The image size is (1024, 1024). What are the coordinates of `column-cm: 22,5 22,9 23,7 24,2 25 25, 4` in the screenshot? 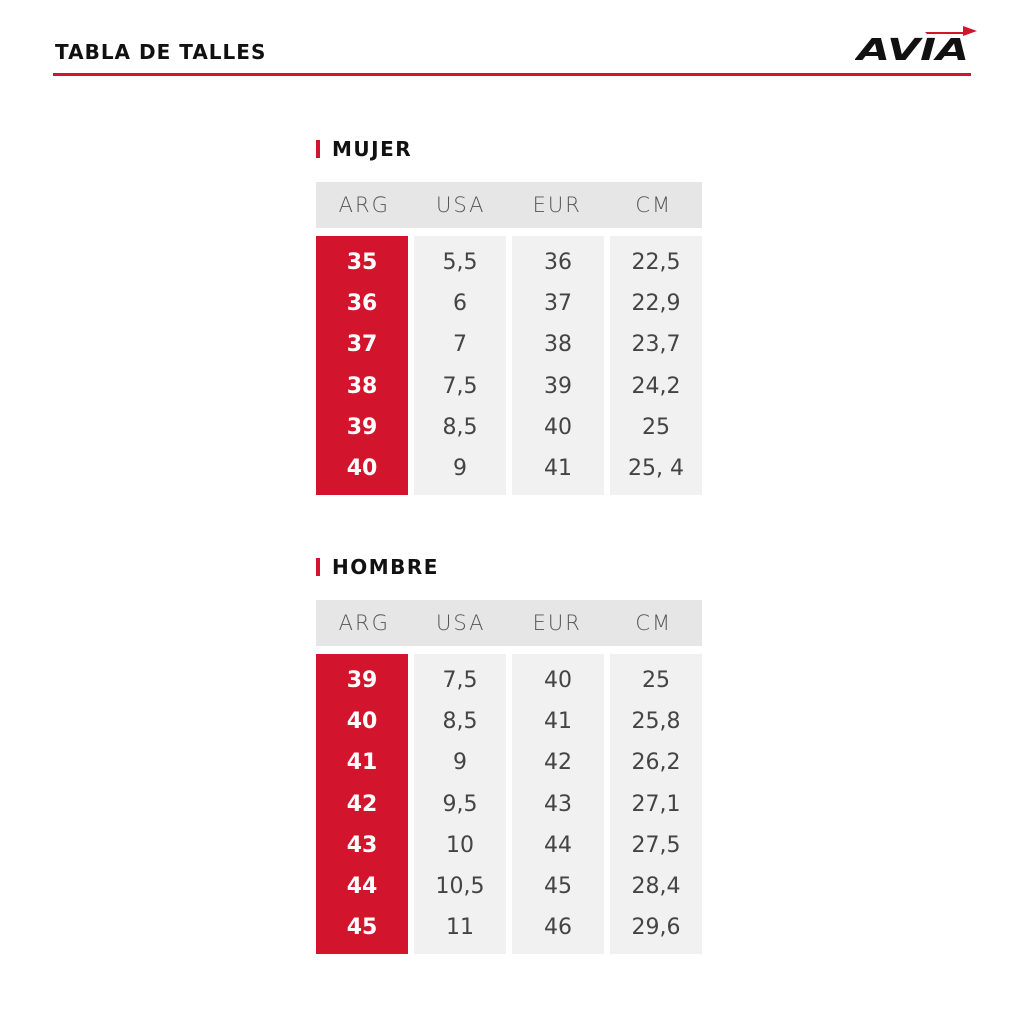 It's located at (656, 366).